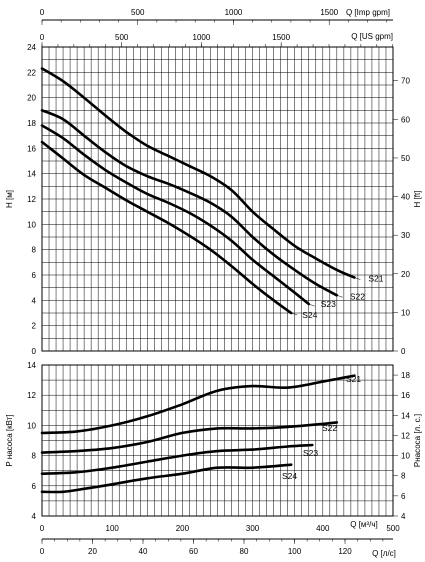 This screenshot has height=562, width=425. What do you see at coordinates (34, 275) in the screenshot?
I see `head-left-tick-label: 6` at bounding box center [34, 275].